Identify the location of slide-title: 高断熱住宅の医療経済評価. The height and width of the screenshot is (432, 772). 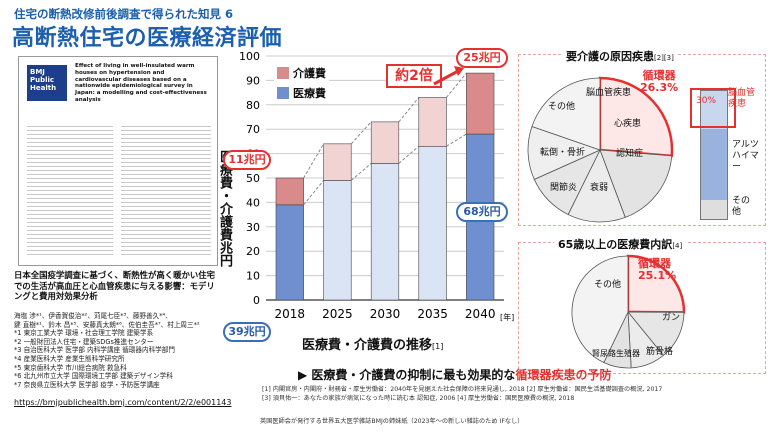
(147, 38).